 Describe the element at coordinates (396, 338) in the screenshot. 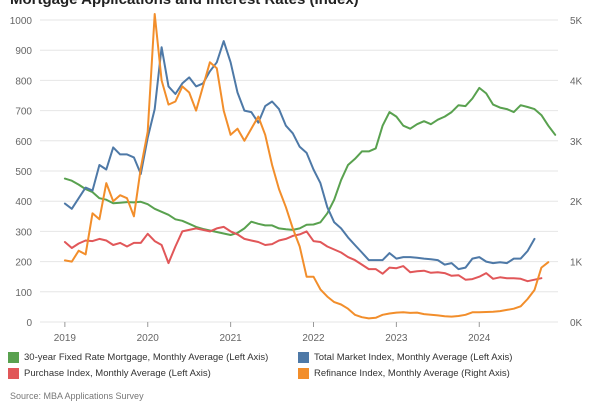

I see `x-tick-label: 2023` at that location.